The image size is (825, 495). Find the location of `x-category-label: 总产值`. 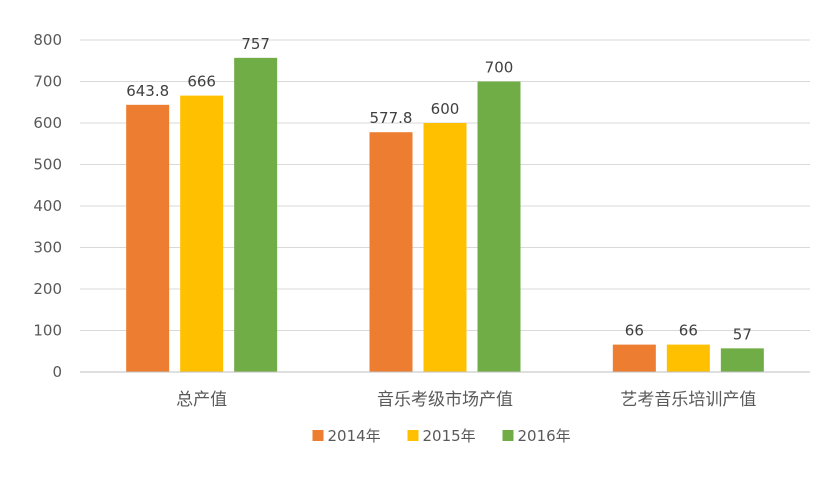

x-category-label: 总产值 is located at coordinates (201, 400).